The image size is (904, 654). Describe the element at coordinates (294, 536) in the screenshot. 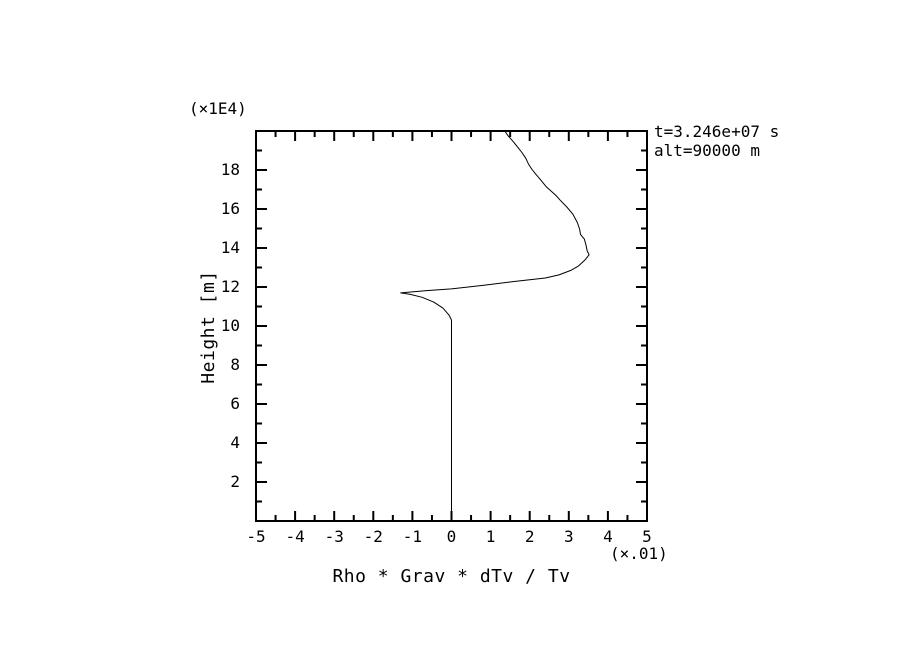

I see `x-tick-label: -4` at that location.